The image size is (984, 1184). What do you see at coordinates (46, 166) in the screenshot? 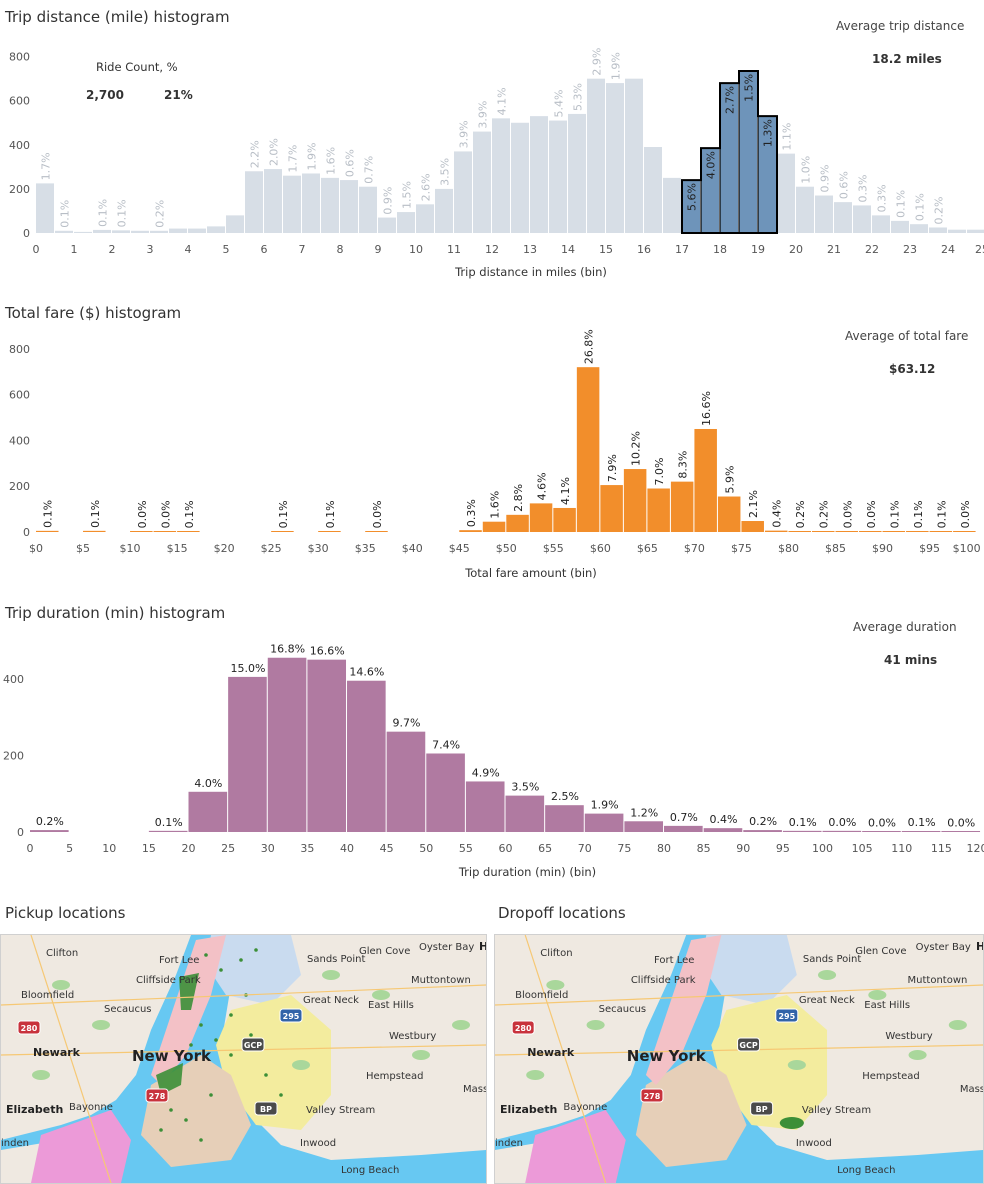
I see `data-label: 1.7%` at bounding box center [46, 166].